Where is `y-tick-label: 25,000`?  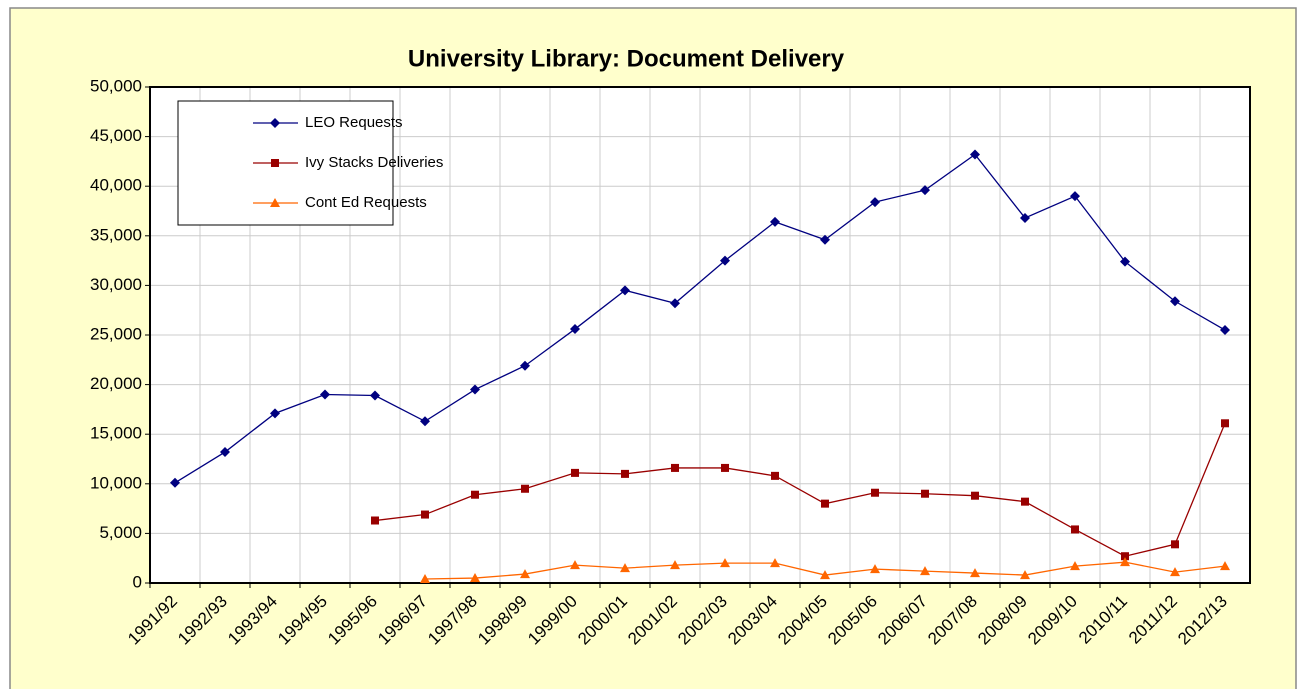 y-tick-label: 25,000 is located at coordinates (116, 333).